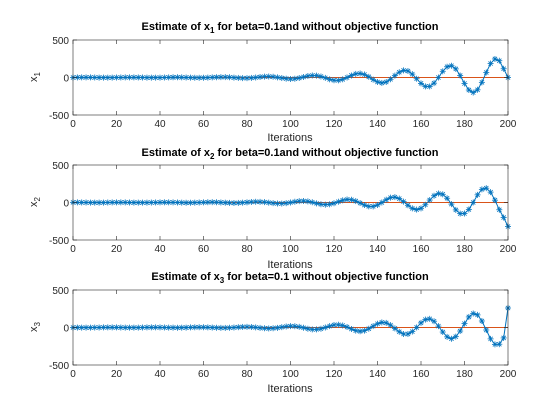 This screenshot has width=560, height=420. What do you see at coordinates (34, 79) in the screenshot?
I see `ylabel-1-main: x` at bounding box center [34, 79].